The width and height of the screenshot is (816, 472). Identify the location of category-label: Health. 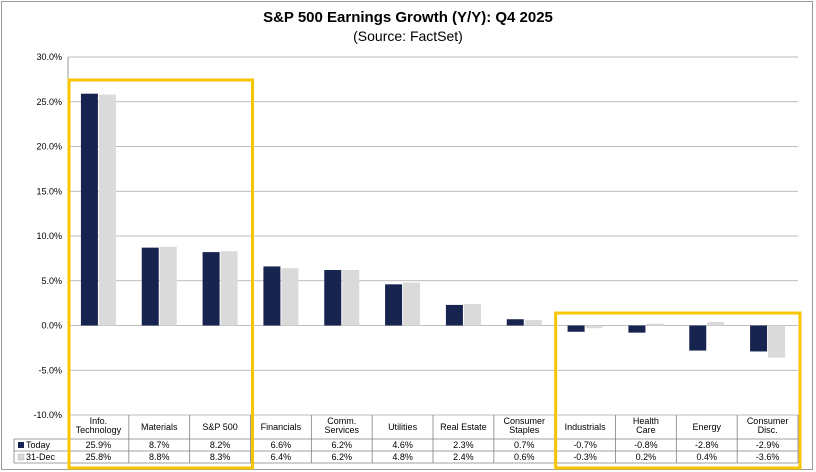
(646, 421).